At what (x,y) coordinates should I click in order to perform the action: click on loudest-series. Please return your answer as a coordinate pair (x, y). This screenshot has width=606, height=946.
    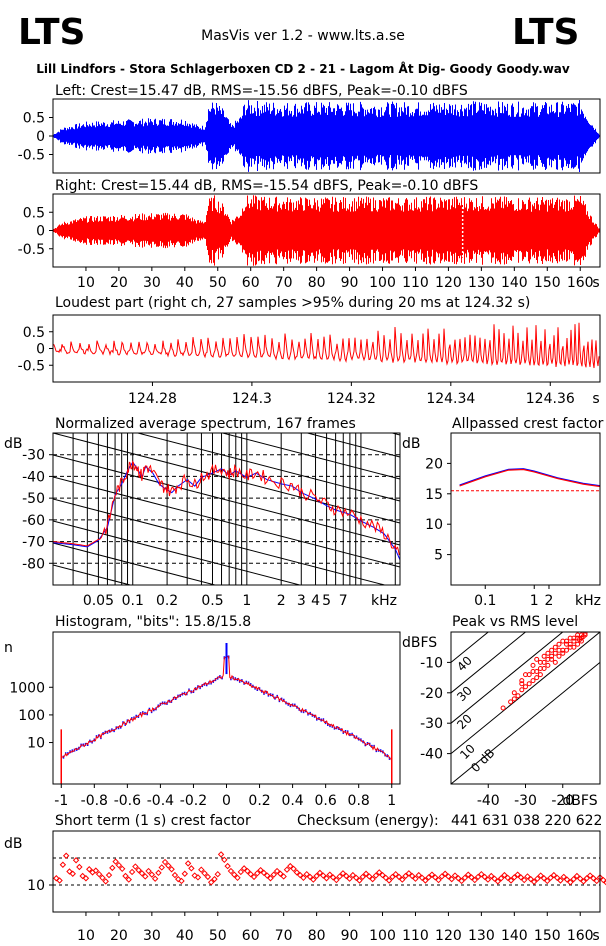
    Looking at the image, I should click on (326, 345).